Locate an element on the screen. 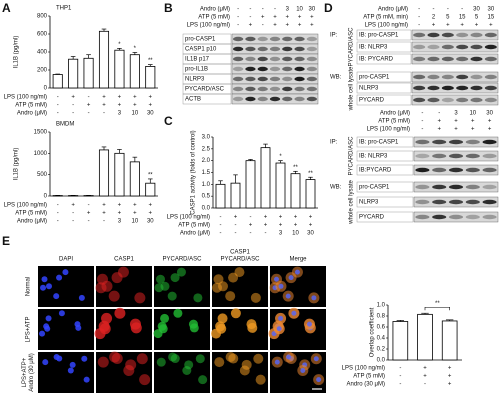 This screenshot has width=500, height=397. panel-letter: B is located at coordinates (168, 8).